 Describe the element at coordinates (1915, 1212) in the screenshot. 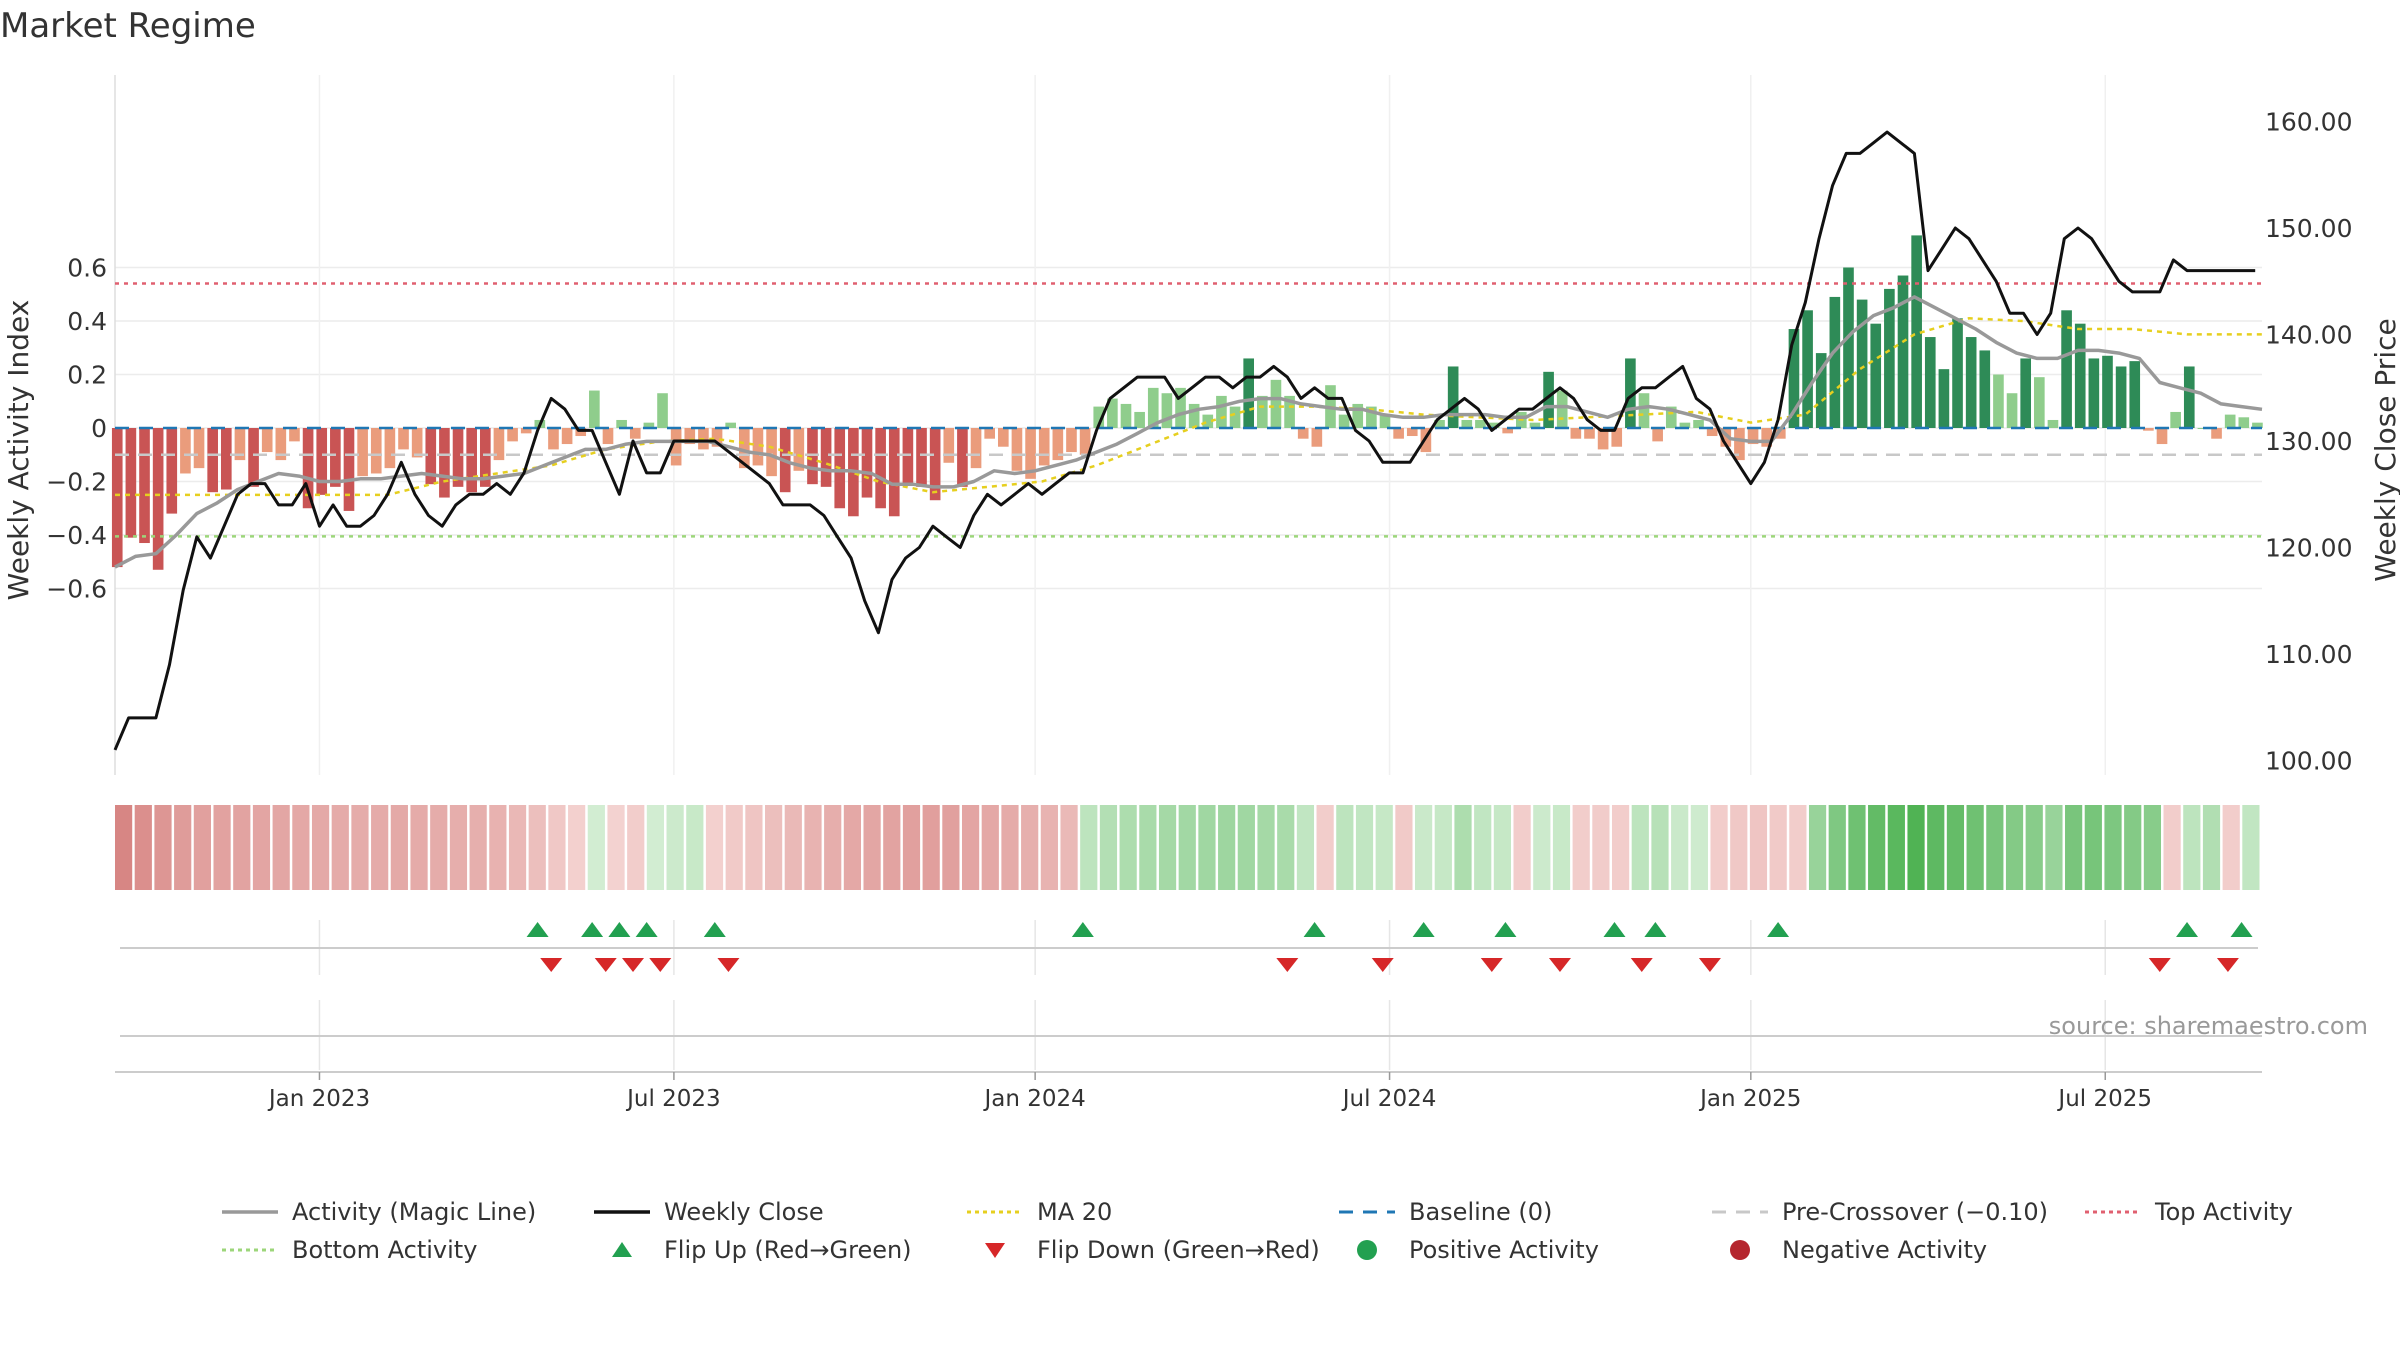

I see `legend-label: Pre-Crossover (−0.10)` at that location.